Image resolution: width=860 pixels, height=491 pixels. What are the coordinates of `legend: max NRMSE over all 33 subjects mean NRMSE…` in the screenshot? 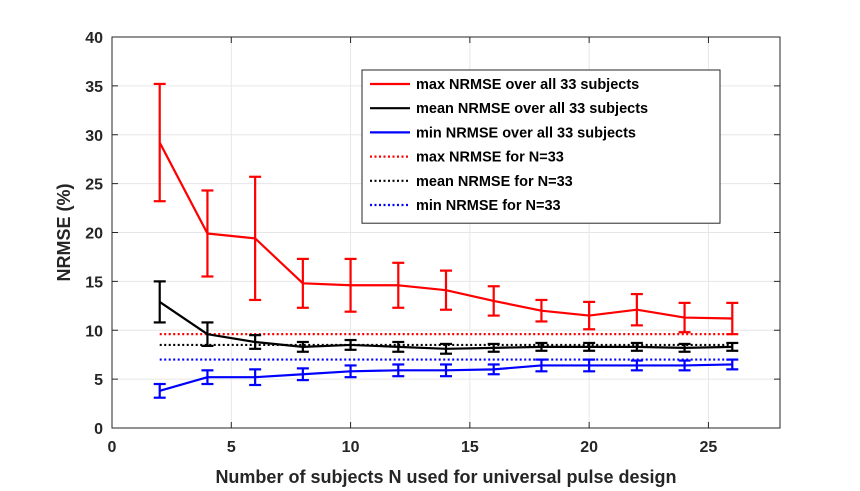 It's located at (541, 146).